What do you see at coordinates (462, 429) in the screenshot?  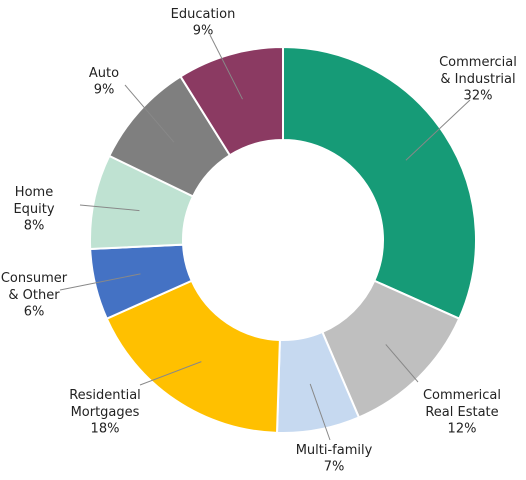 I see `value-label: 12%` at bounding box center [462, 429].